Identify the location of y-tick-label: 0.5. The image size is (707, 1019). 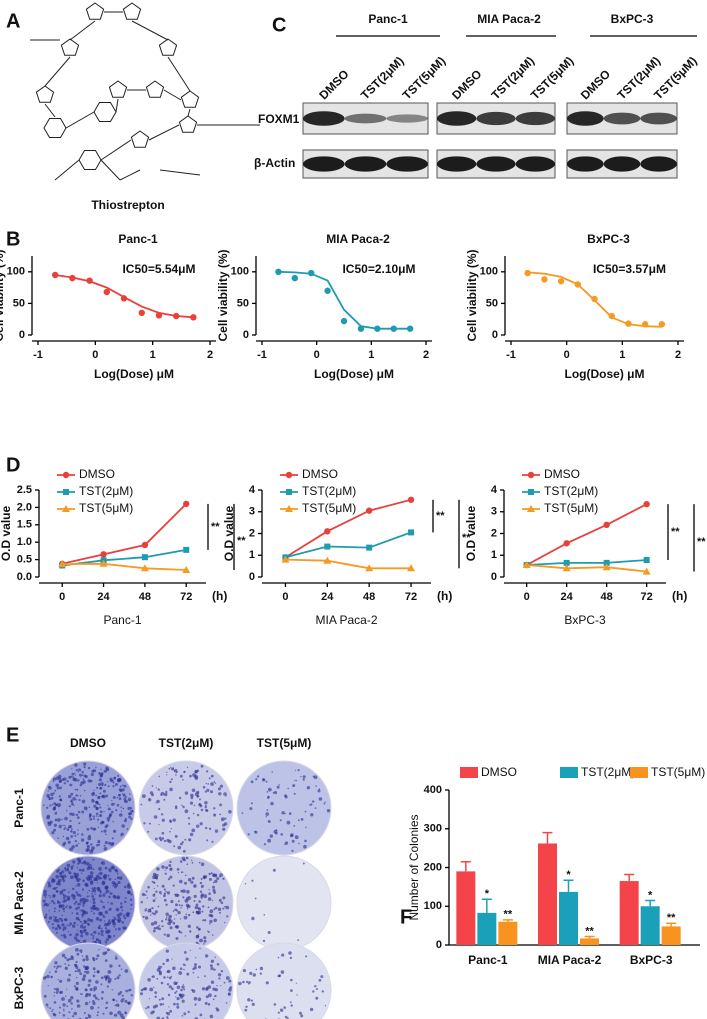
(24, 560).